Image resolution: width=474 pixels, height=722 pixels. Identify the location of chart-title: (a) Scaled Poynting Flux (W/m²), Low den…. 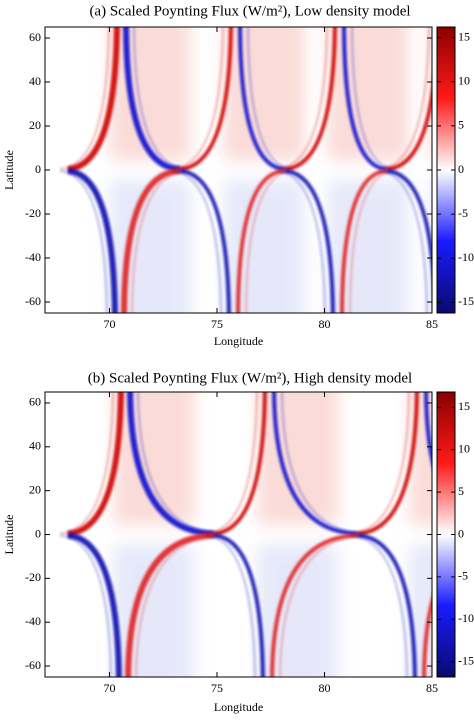
(249, 11).